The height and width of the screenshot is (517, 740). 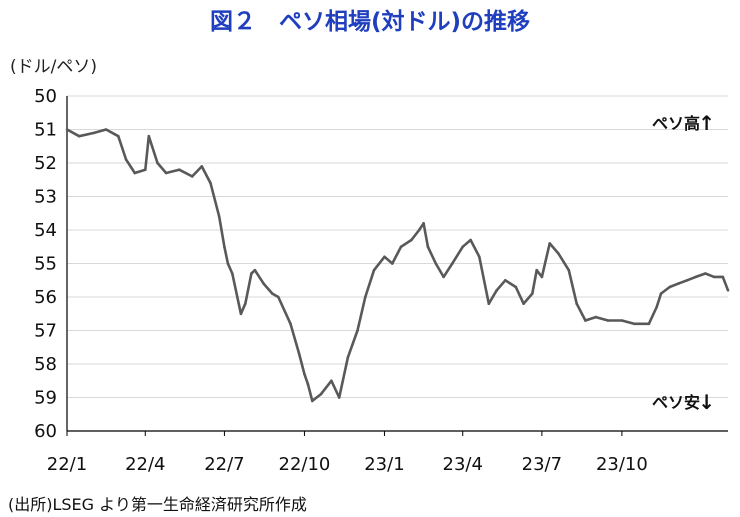 I want to click on annotations: ペソ高↑ ペソ安↓, so click(x=683, y=262).